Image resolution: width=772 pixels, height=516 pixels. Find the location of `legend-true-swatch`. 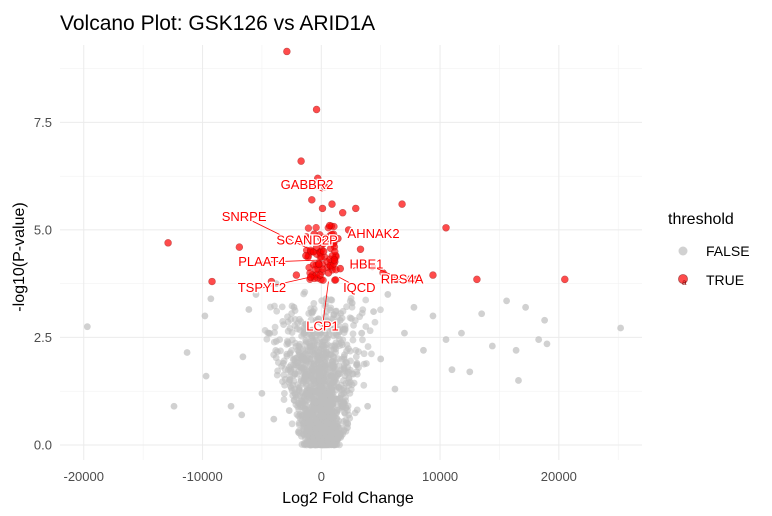

legend-true-swatch is located at coordinates (683, 279).